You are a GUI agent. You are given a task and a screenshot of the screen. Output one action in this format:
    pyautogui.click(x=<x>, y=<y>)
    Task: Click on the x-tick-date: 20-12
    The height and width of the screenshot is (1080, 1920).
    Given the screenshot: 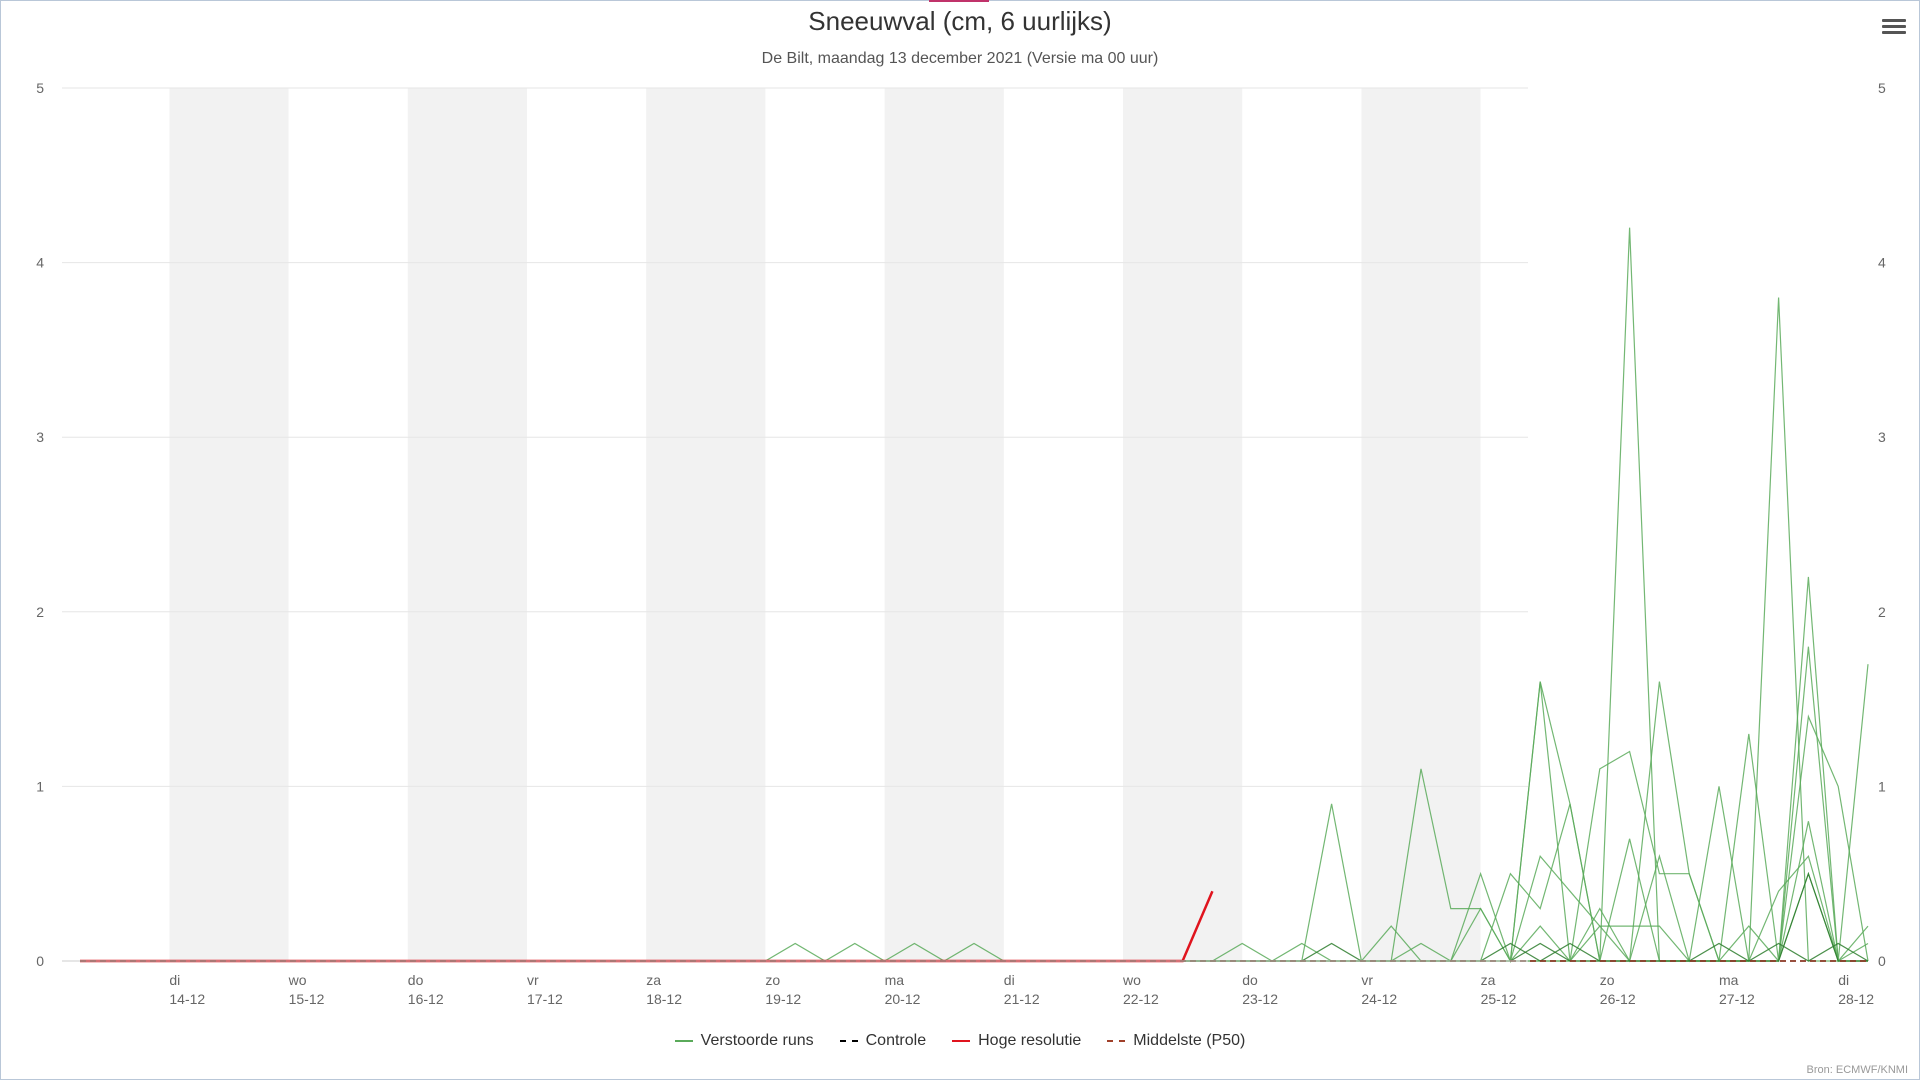 What is the action you would take?
    pyautogui.click(x=903, y=999)
    